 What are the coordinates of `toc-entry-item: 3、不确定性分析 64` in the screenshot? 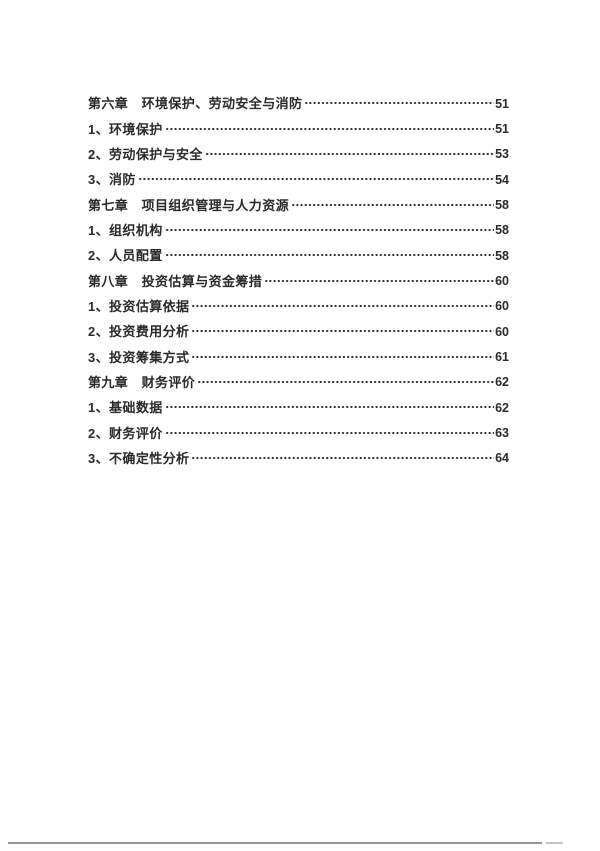 It's located at (298, 457).